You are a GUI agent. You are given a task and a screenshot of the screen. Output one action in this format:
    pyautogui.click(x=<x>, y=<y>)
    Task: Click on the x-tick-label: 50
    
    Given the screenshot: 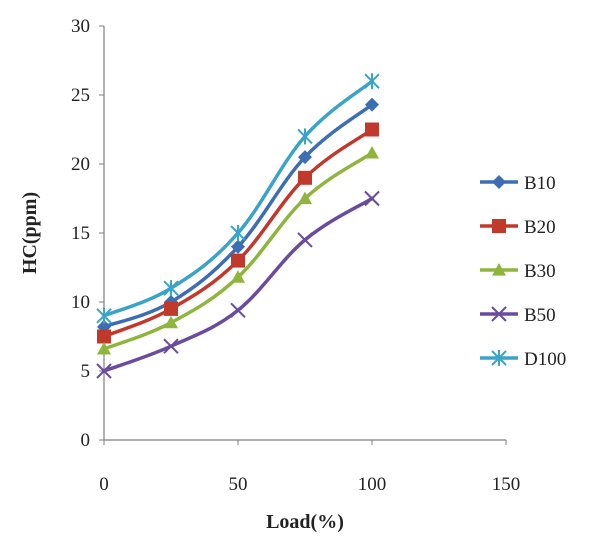 What is the action you would take?
    pyautogui.click(x=238, y=484)
    